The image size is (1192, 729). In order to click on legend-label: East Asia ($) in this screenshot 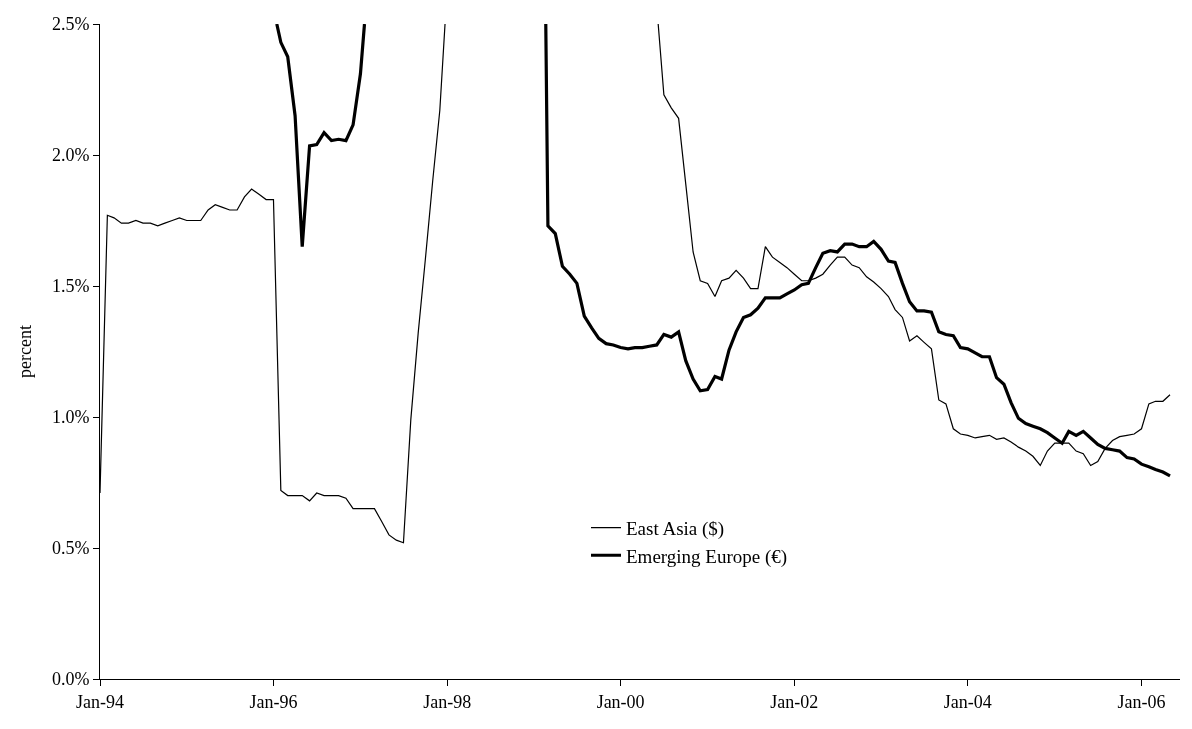, I will do `click(675, 528)`.